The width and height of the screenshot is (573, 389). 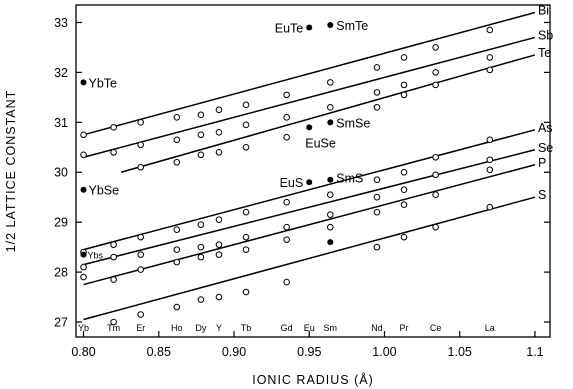 What do you see at coordinates (309, 328) in the screenshot?
I see `element-label: Eu` at bounding box center [309, 328].